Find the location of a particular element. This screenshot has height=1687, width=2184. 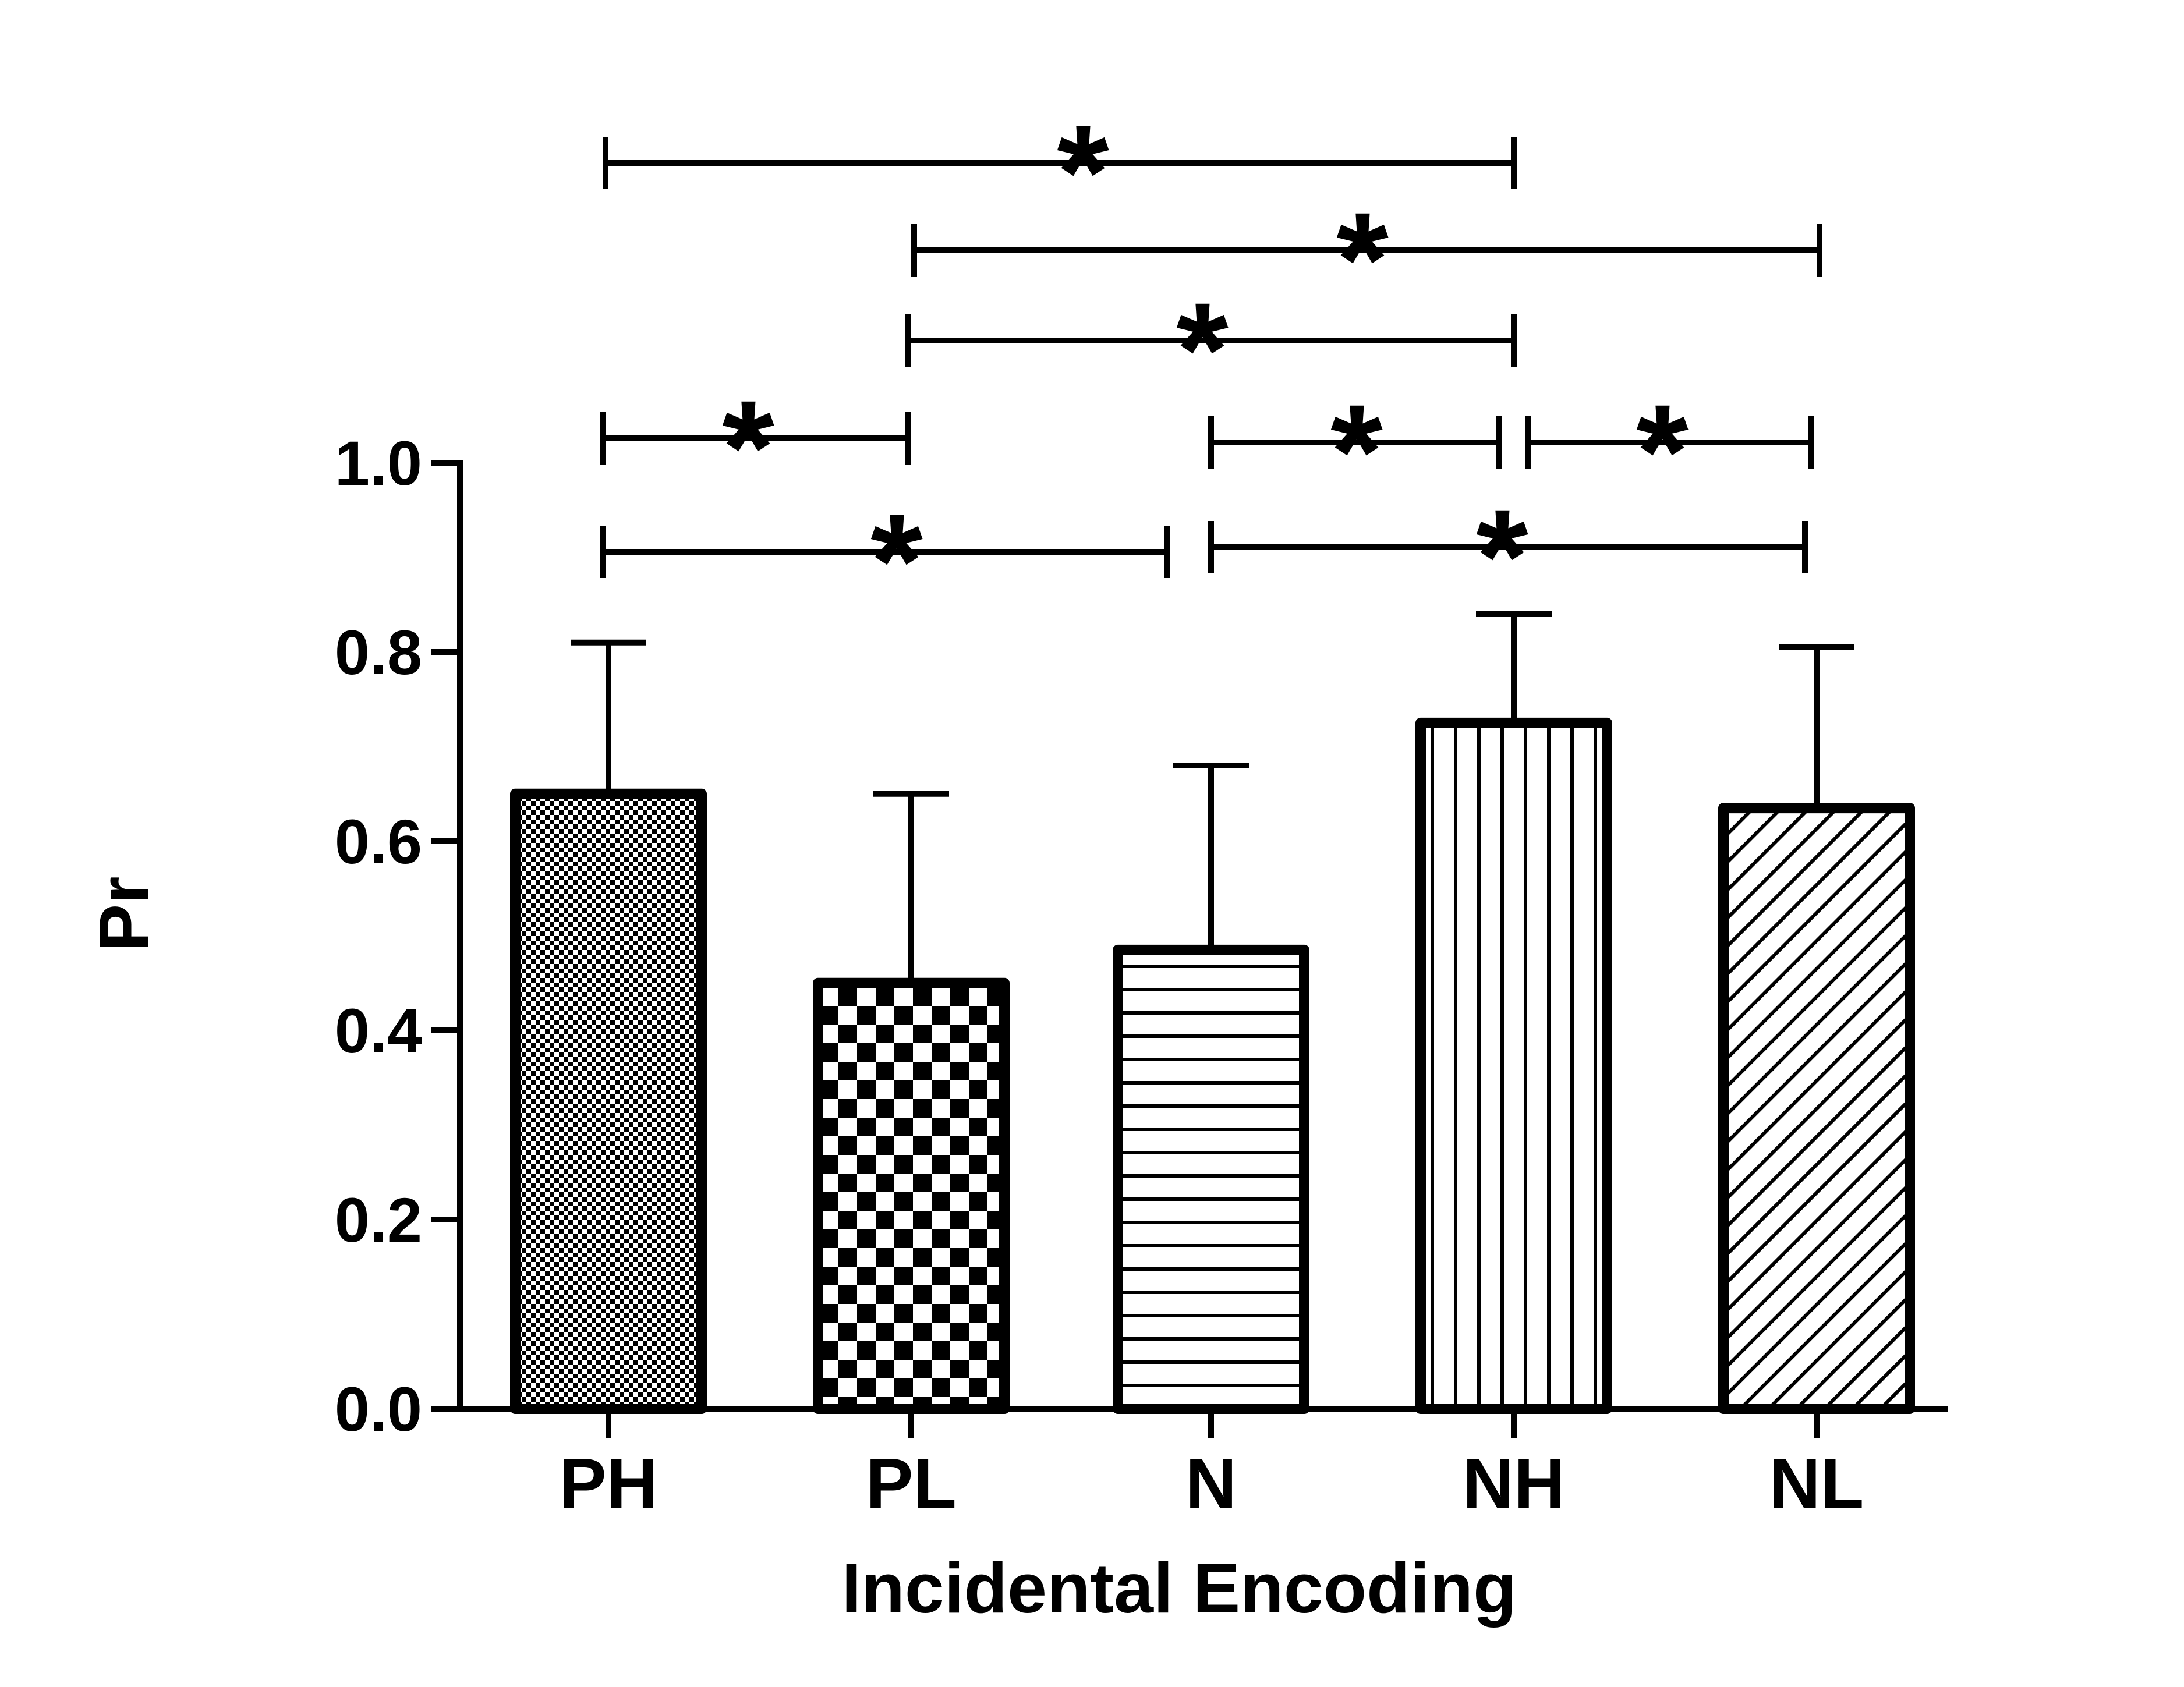

sig-nh-nl-label: * is located at coordinates (1662, 451).